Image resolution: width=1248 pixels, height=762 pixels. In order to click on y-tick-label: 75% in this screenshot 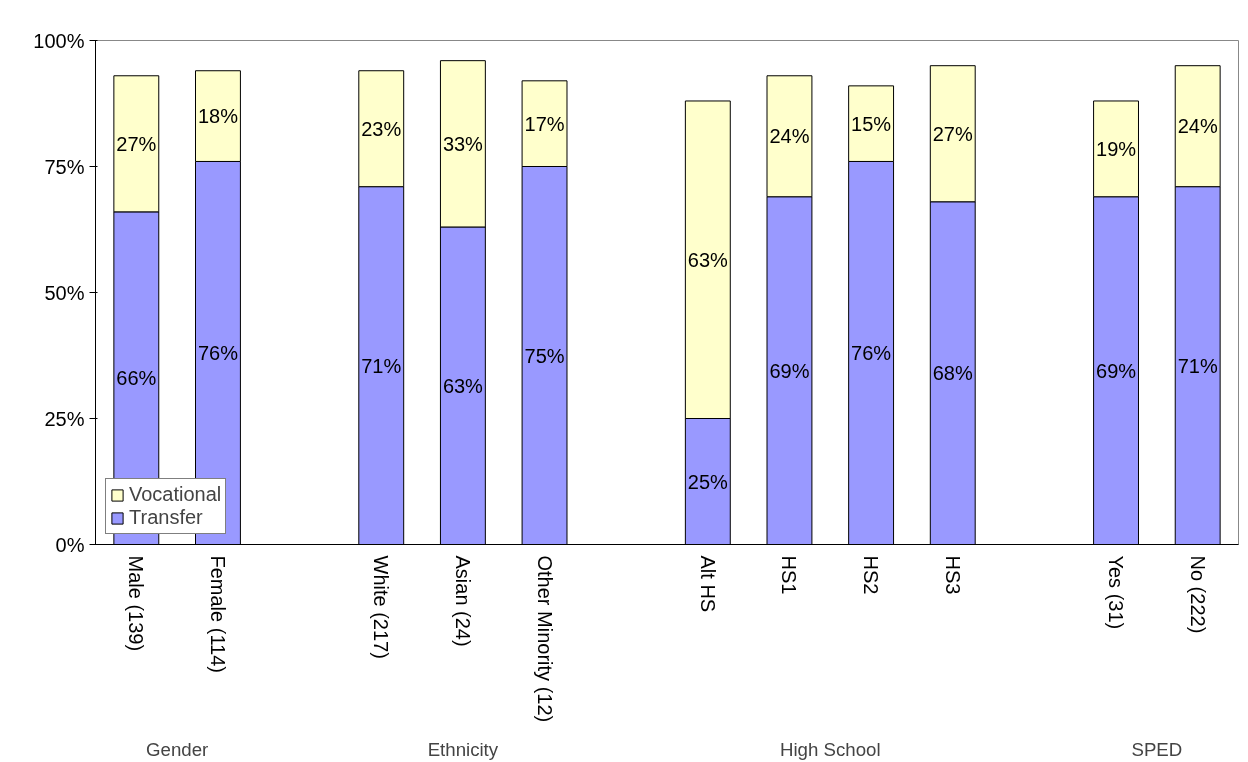, I will do `click(64, 166)`.